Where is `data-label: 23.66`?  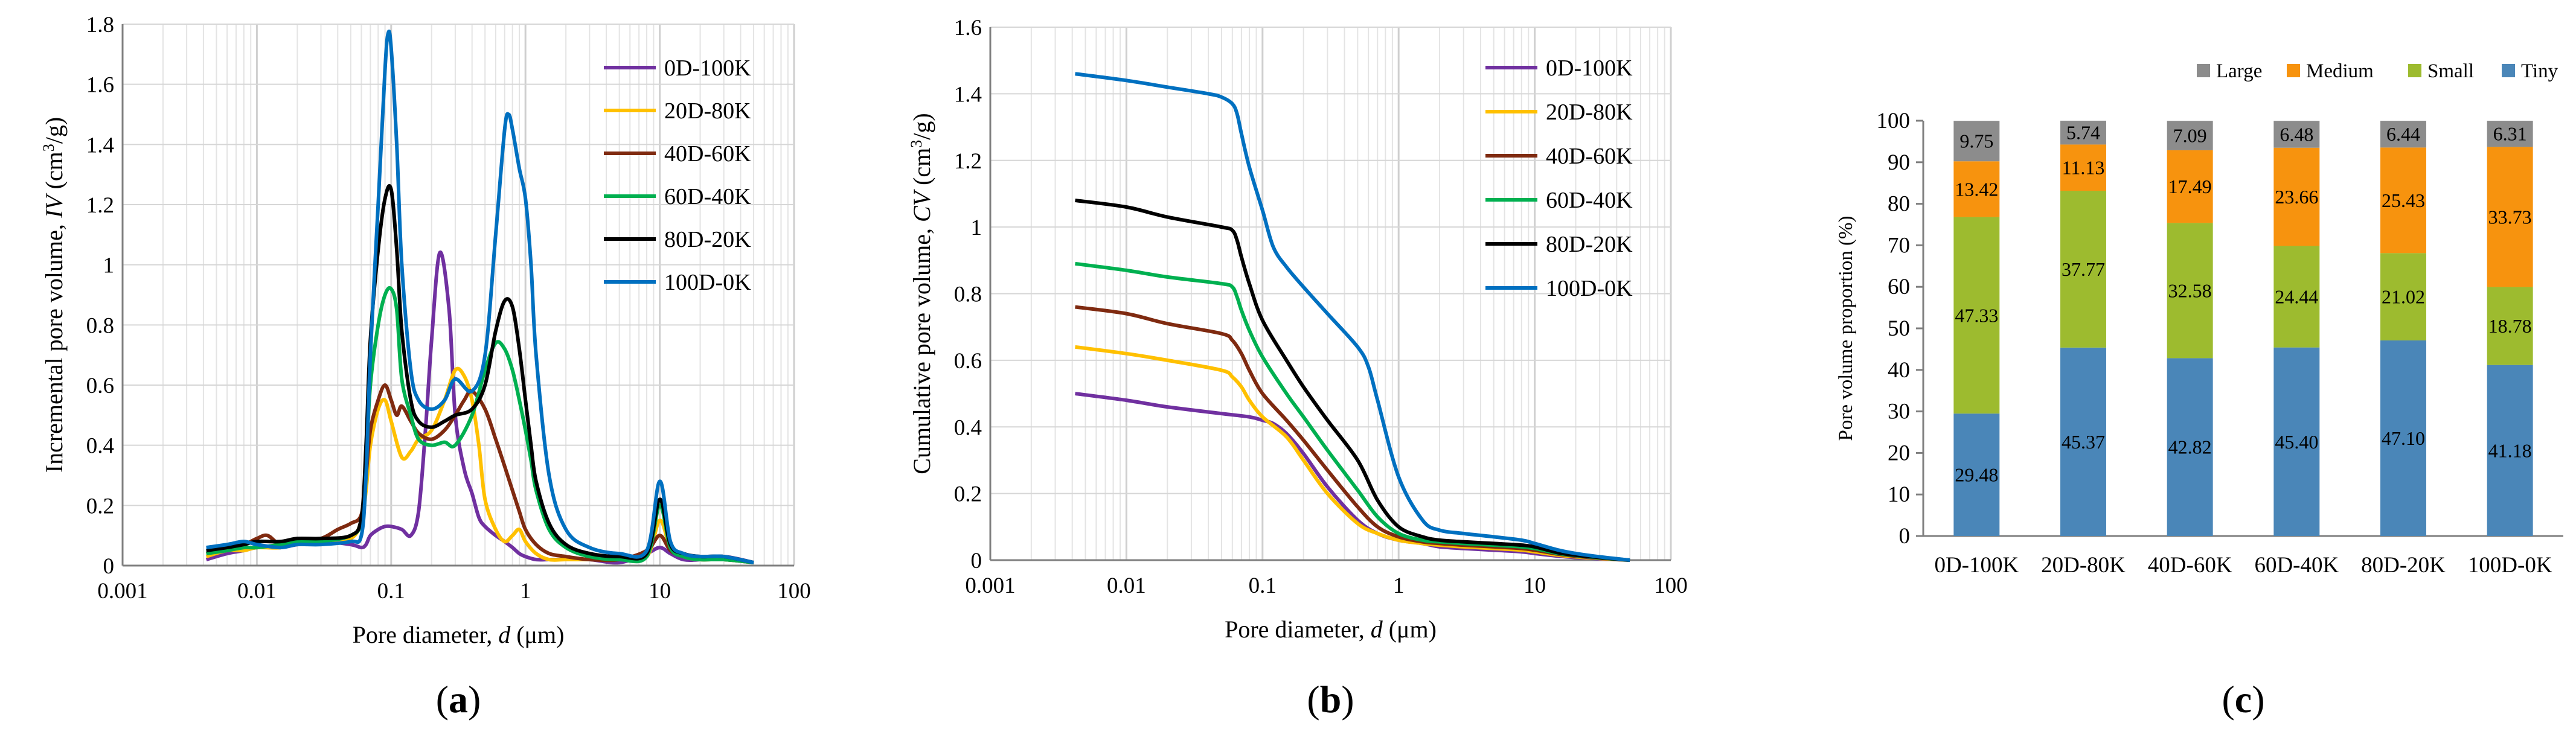 data-label: 23.66 is located at coordinates (2296, 197).